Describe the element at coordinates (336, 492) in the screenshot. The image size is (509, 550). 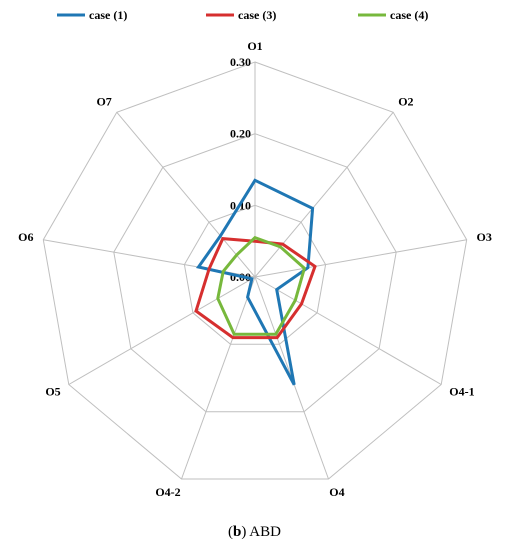
I see `axis-label-O4: O4` at that location.